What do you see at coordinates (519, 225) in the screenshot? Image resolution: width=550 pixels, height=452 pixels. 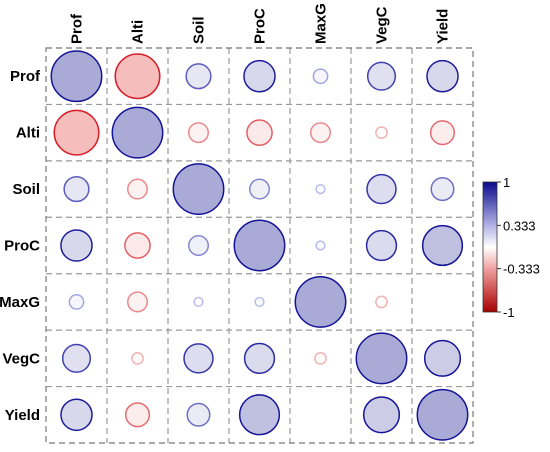 I see `colorbar-tick-label: 0.333` at bounding box center [519, 225].